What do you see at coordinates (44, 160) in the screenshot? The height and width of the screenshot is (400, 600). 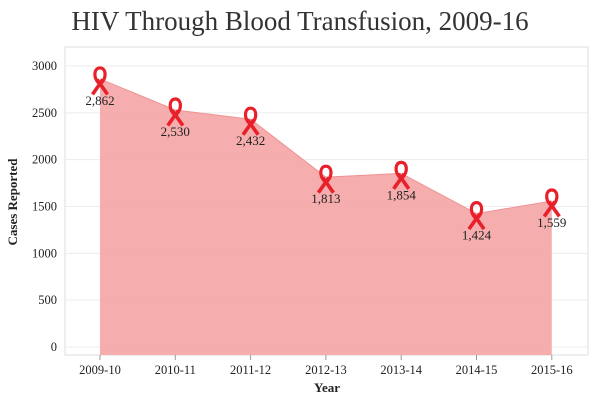 I see `y-tick-label: 2000` at bounding box center [44, 160].